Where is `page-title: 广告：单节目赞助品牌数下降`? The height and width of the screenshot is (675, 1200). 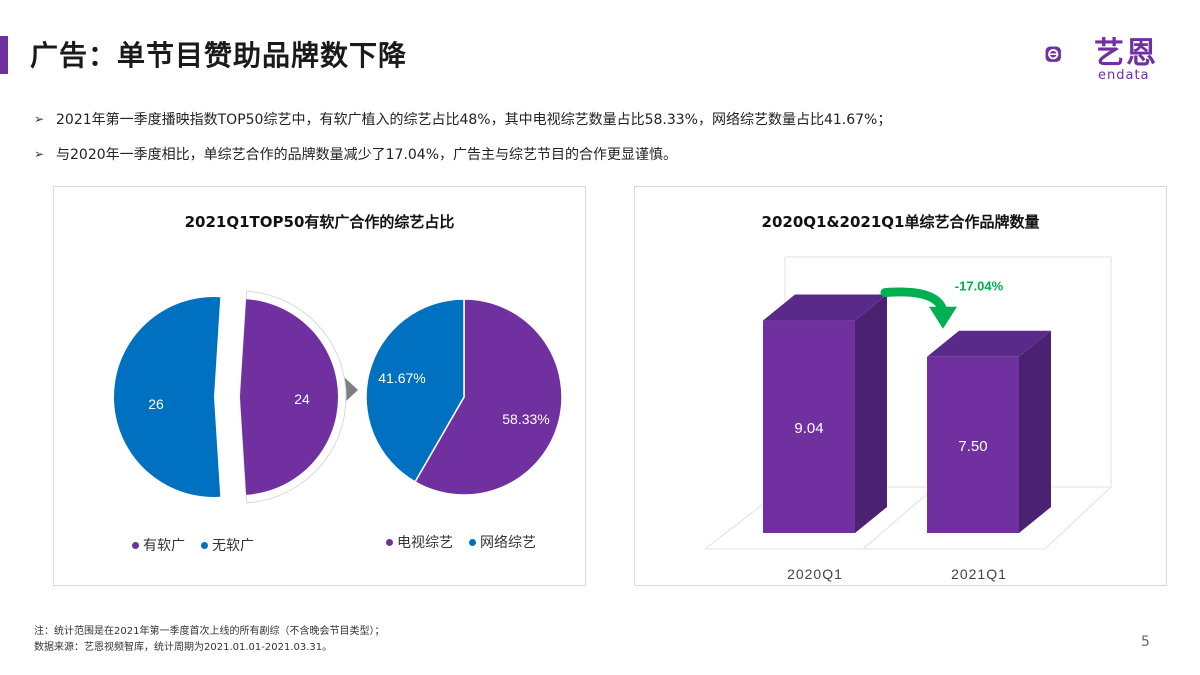
page-title: 广告：单节目赞助品牌数下降 is located at coordinates (219, 55).